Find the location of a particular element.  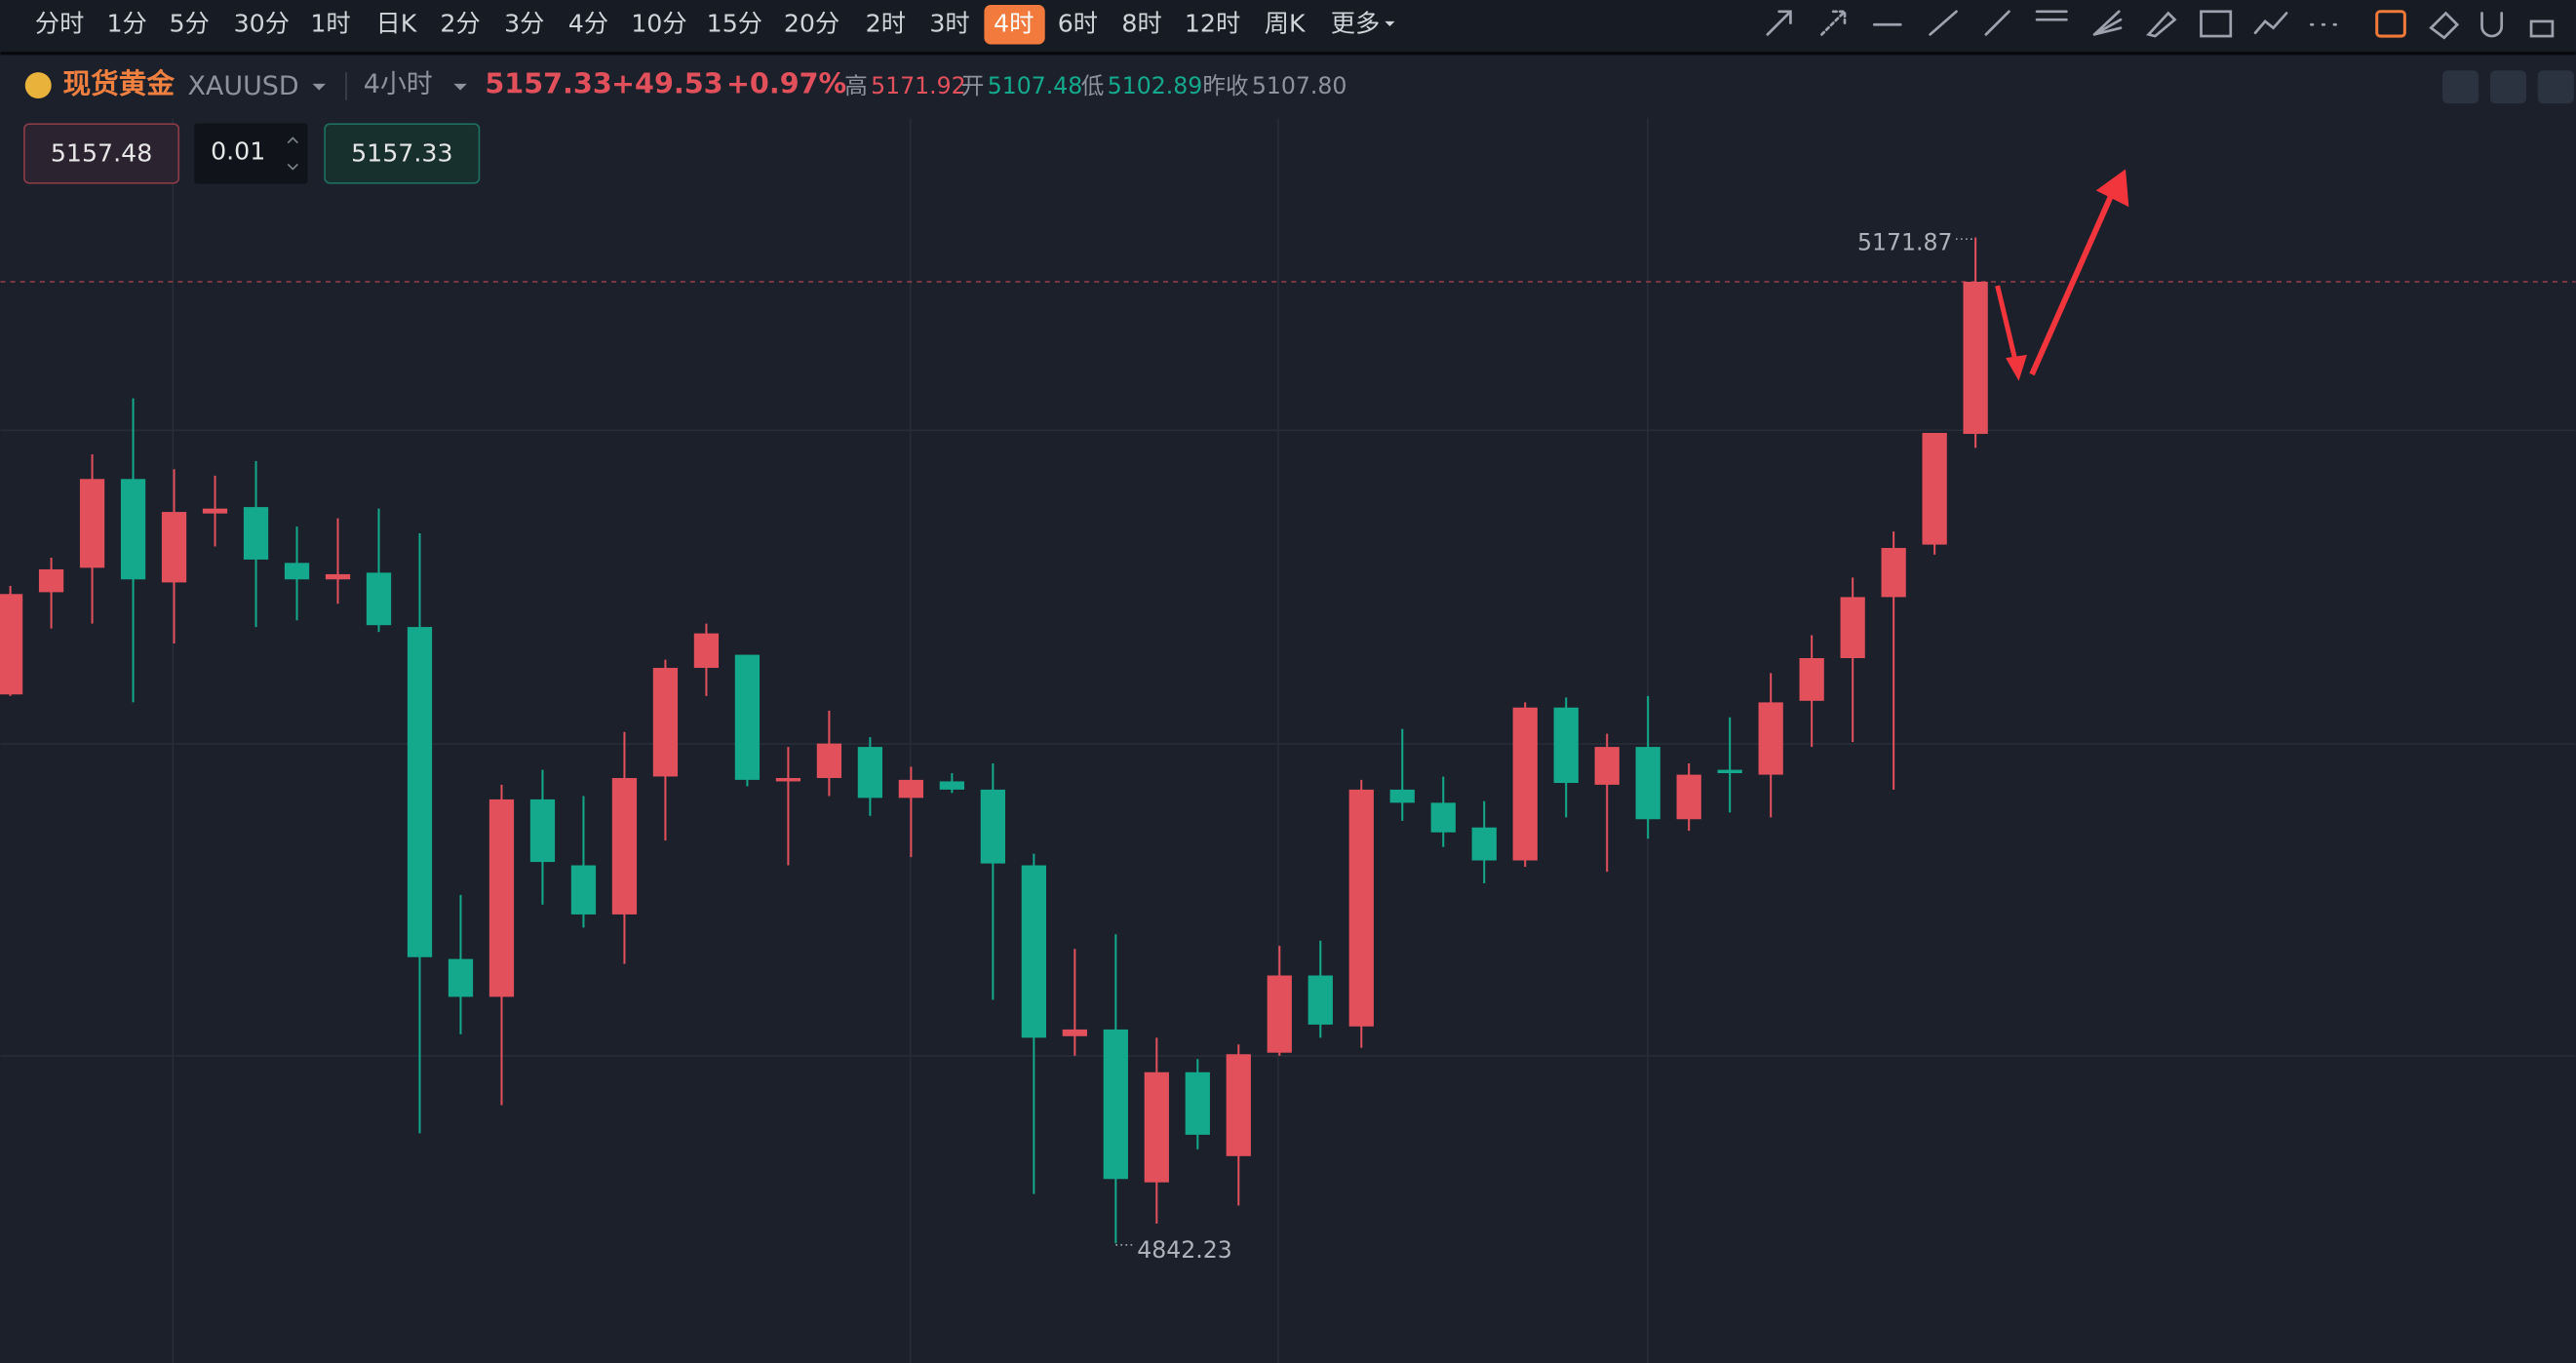

value: 5107.80 is located at coordinates (1299, 85).